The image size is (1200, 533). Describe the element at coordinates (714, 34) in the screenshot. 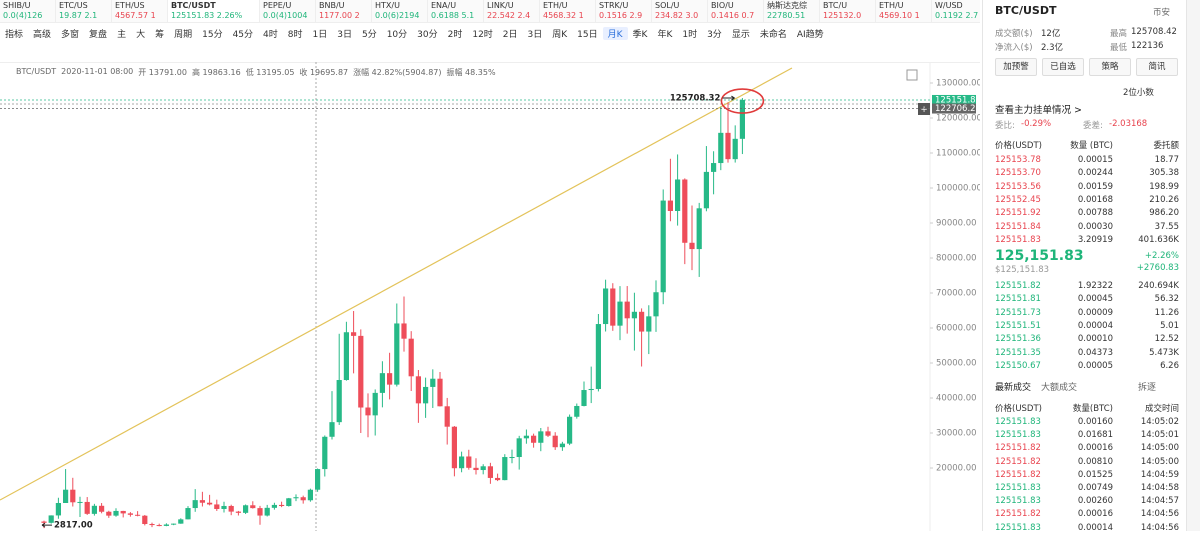

I see `toolbar-item: 3分` at that location.